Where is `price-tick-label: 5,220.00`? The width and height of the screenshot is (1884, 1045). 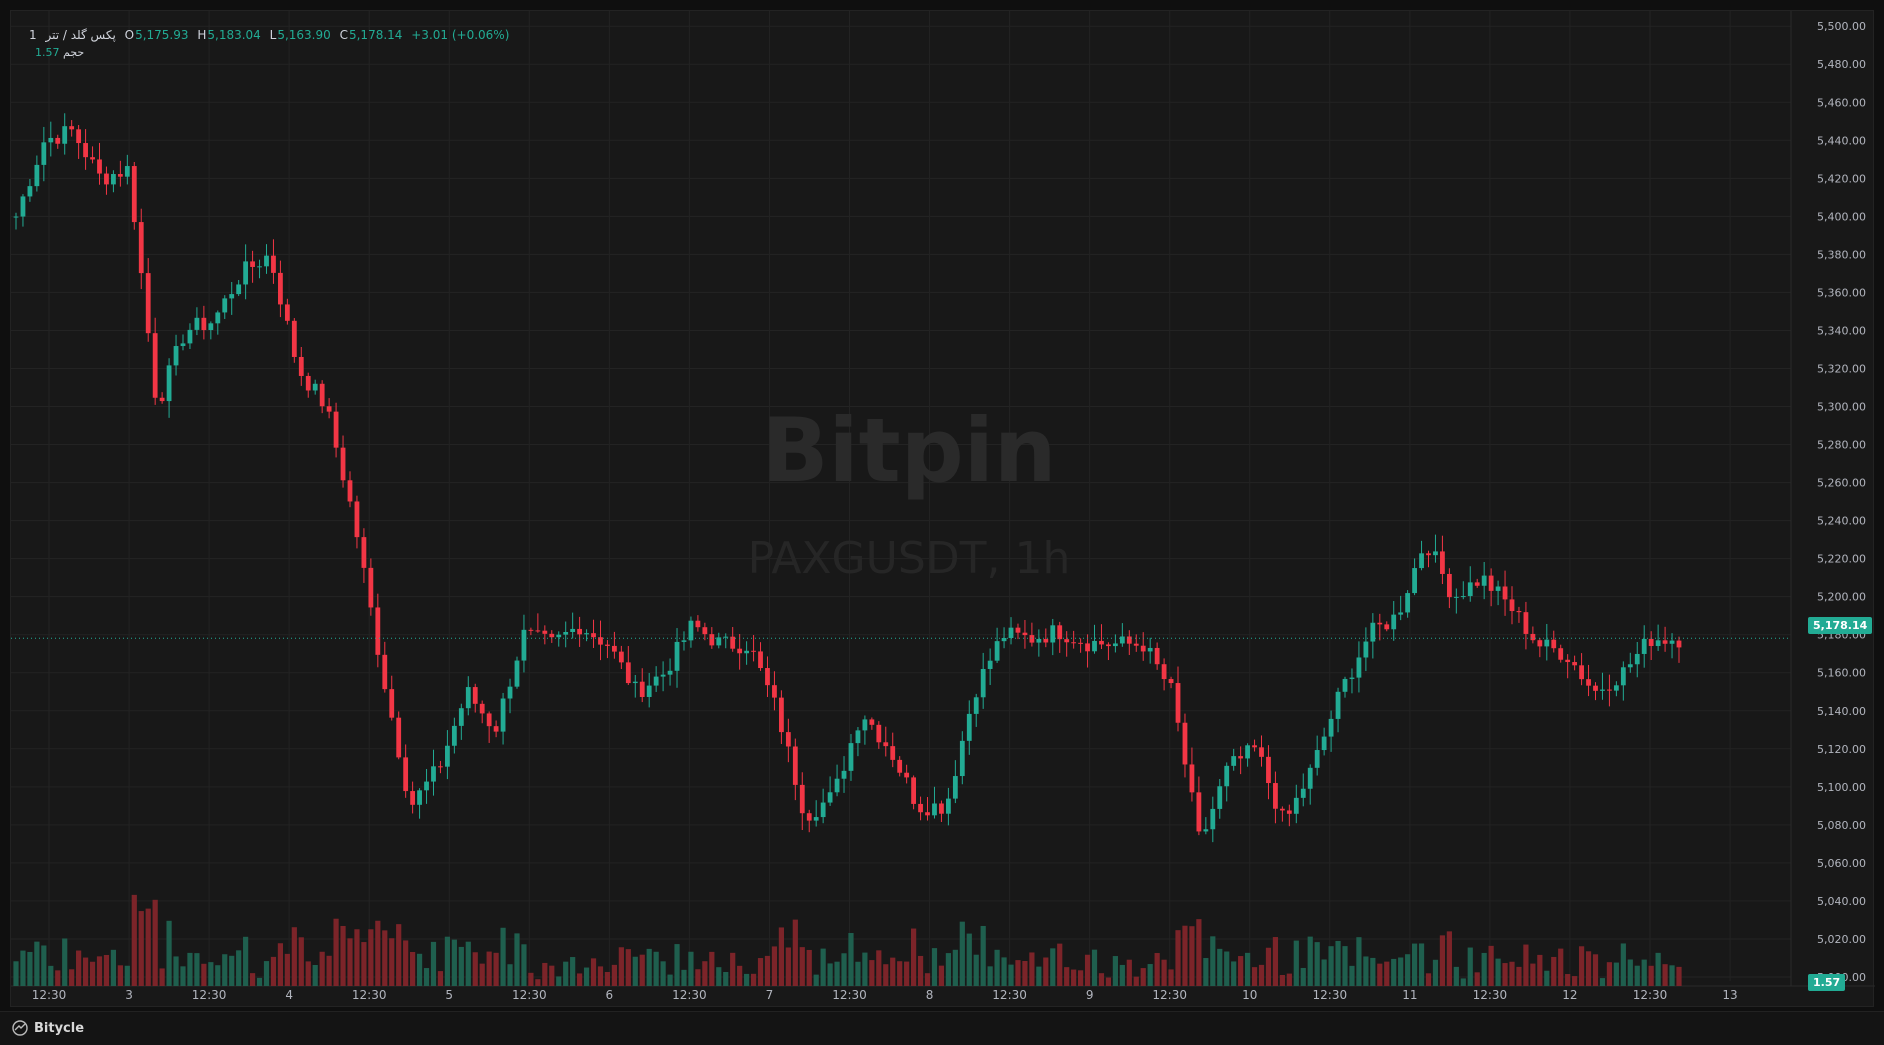 price-tick-label: 5,220.00 is located at coordinates (1841, 559).